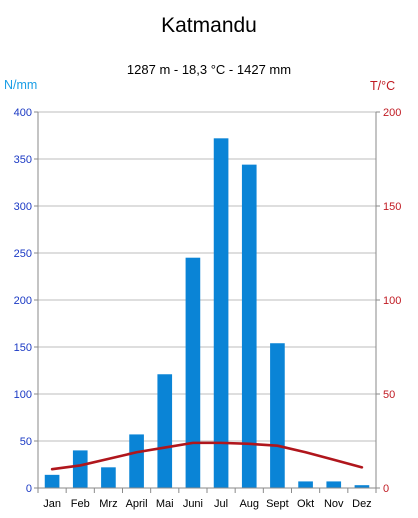 The width and height of the screenshot is (418, 518). I want to click on left-axis-title: N/mm, so click(20, 85).